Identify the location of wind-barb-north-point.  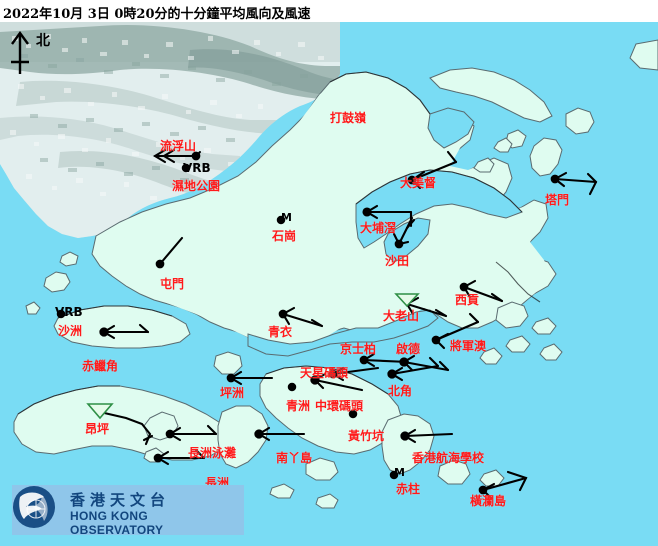
(413, 369).